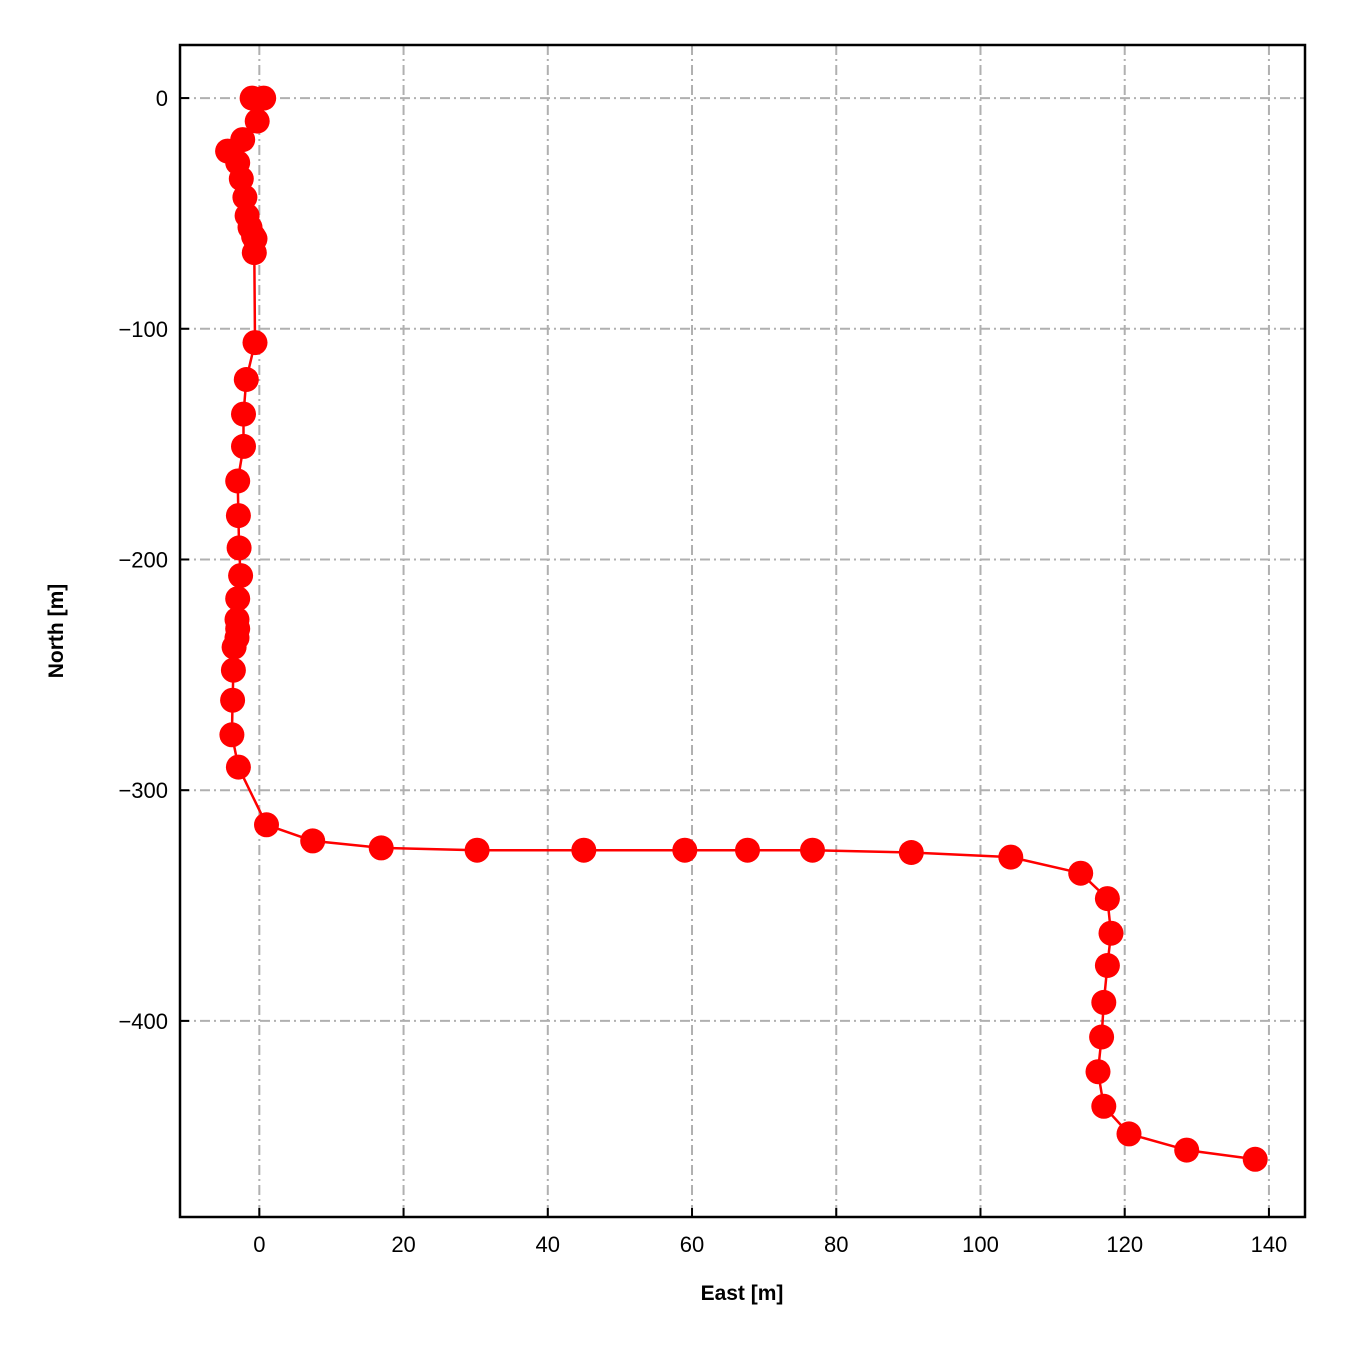 This screenshot has height=1350, width=1350. What do you see at coordinates (1124, 1244) in the screenshot?
I see `x-tick-label: 120` at bounding box center [1124, 1244].